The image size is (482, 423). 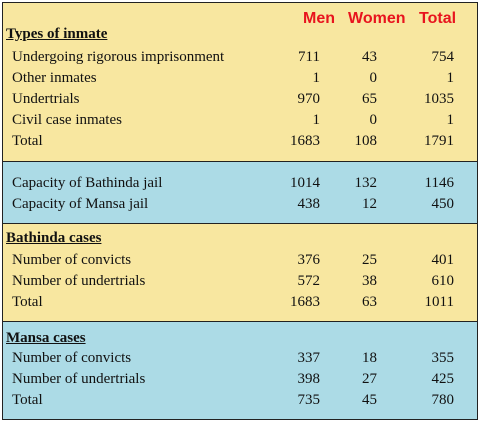 I want to click on men-value: 1014, so click(x=305, y=183).